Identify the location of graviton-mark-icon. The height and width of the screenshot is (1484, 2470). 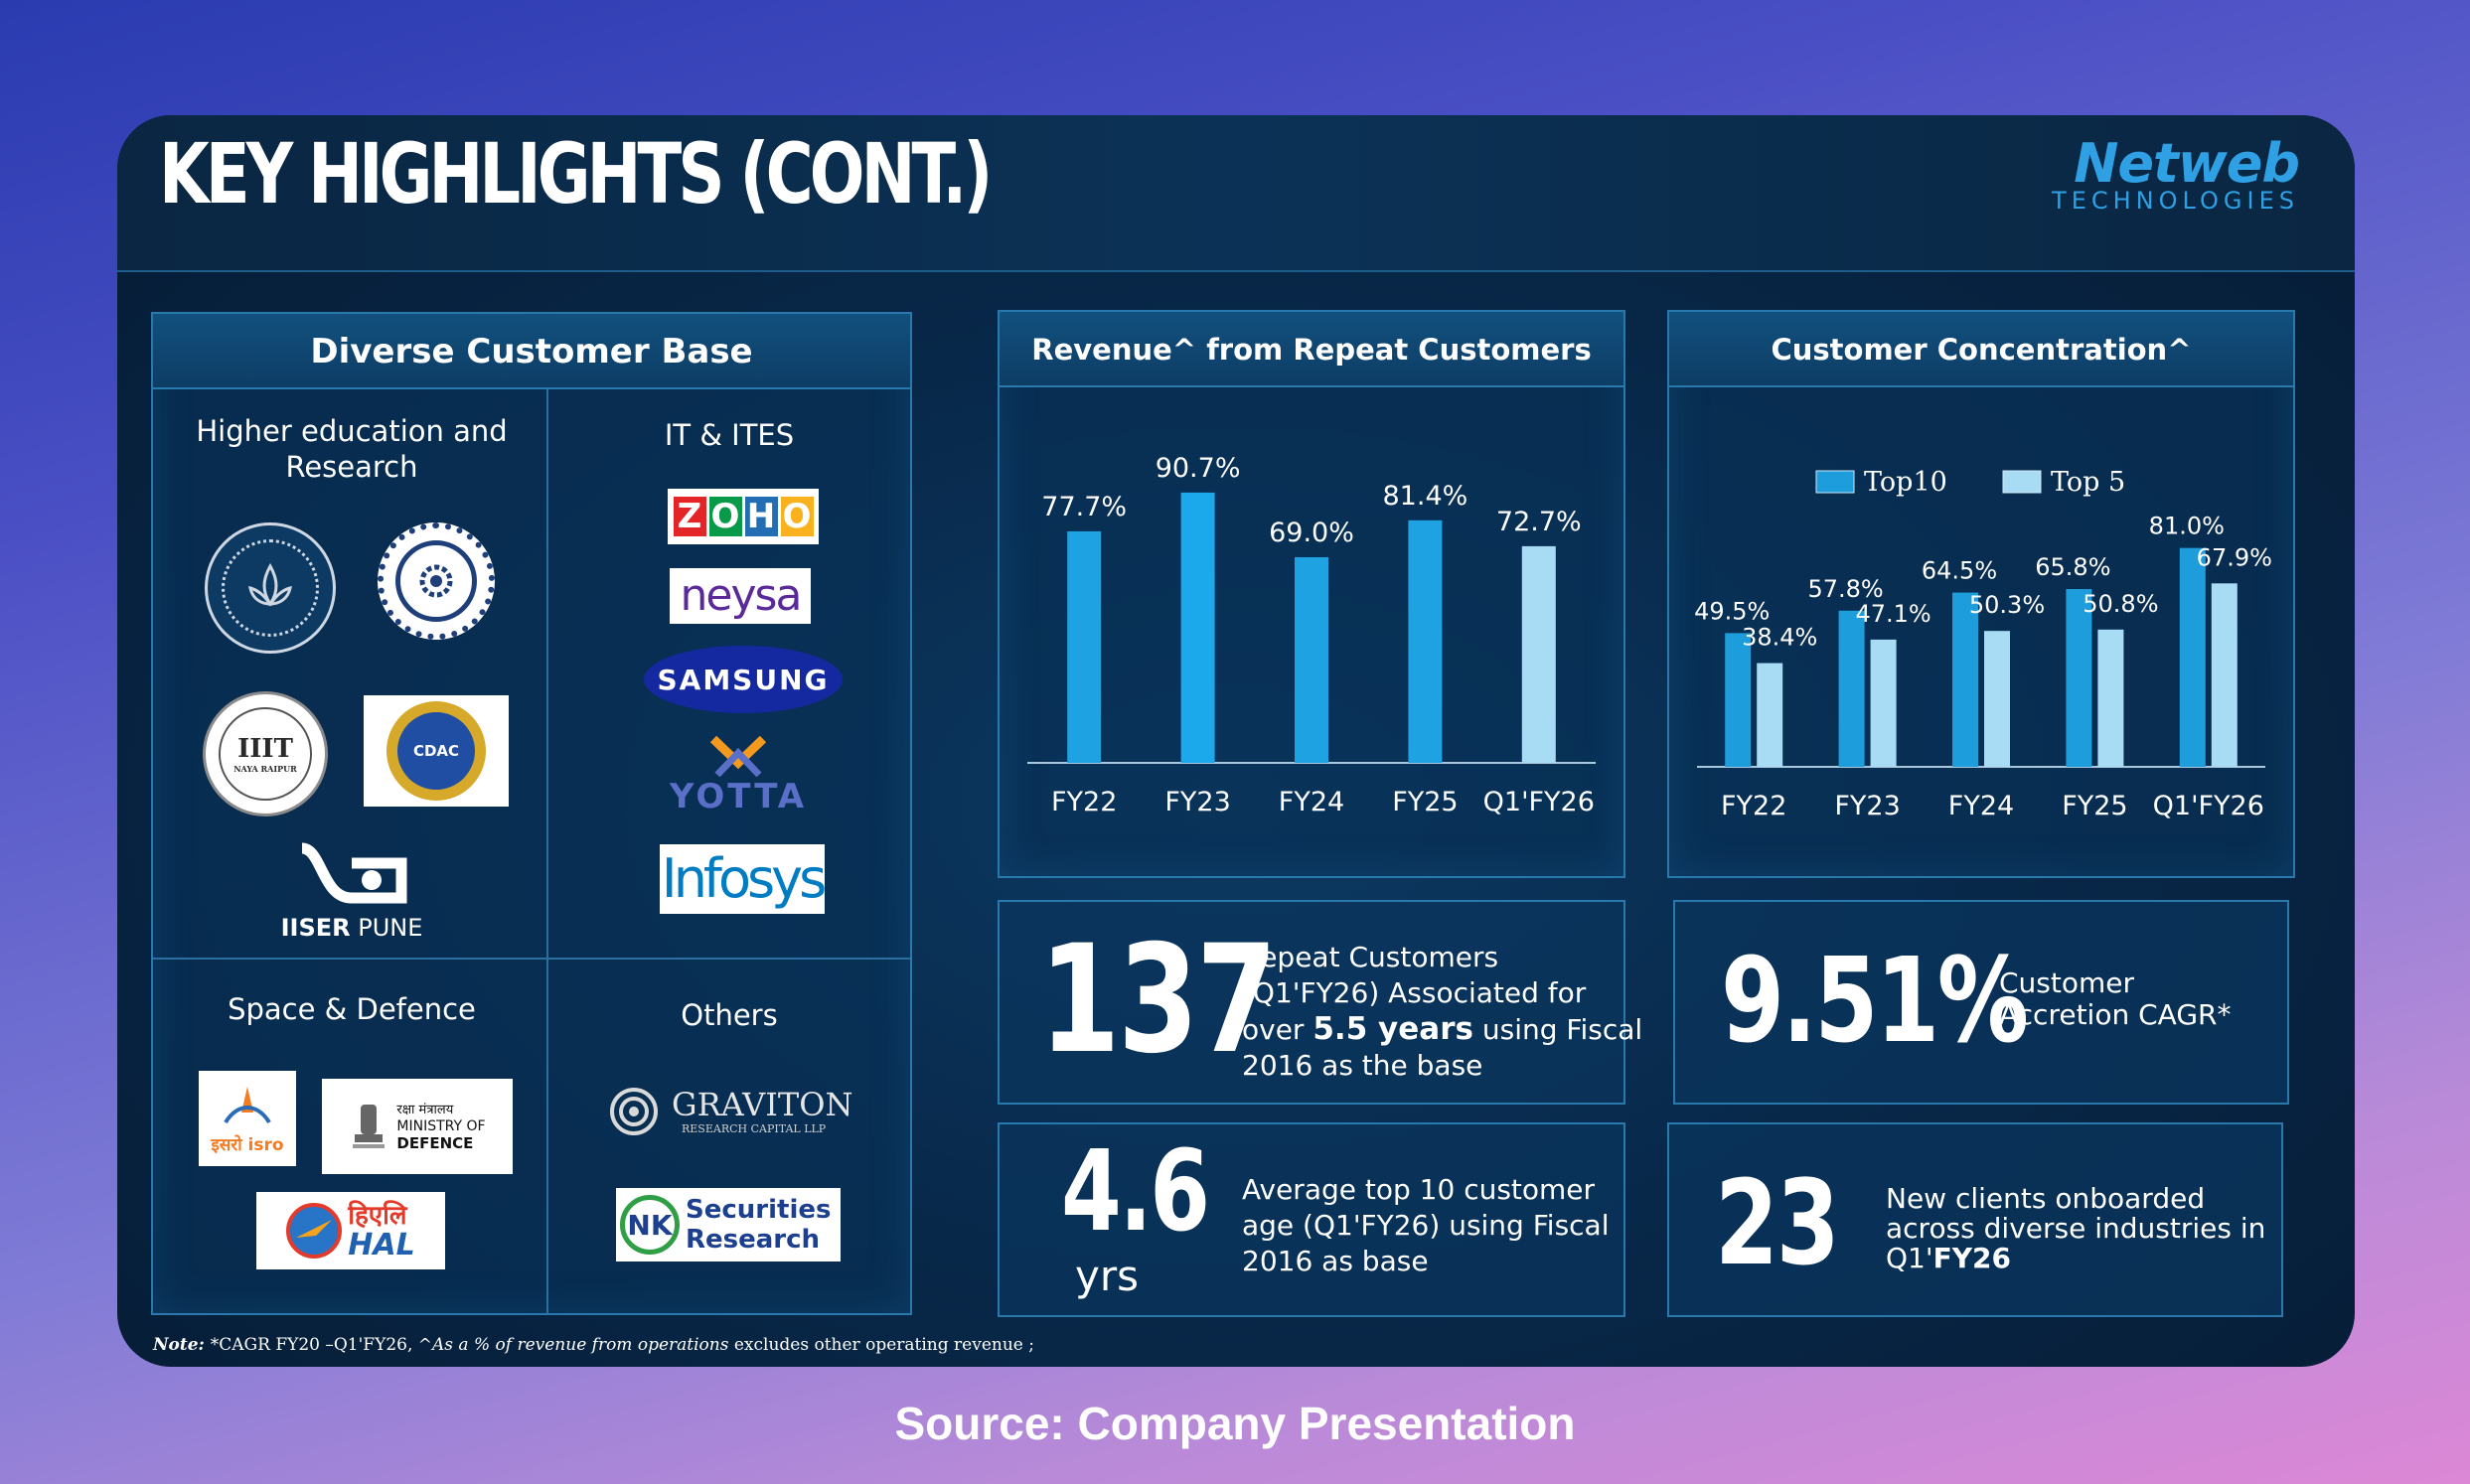
(634, 1111).